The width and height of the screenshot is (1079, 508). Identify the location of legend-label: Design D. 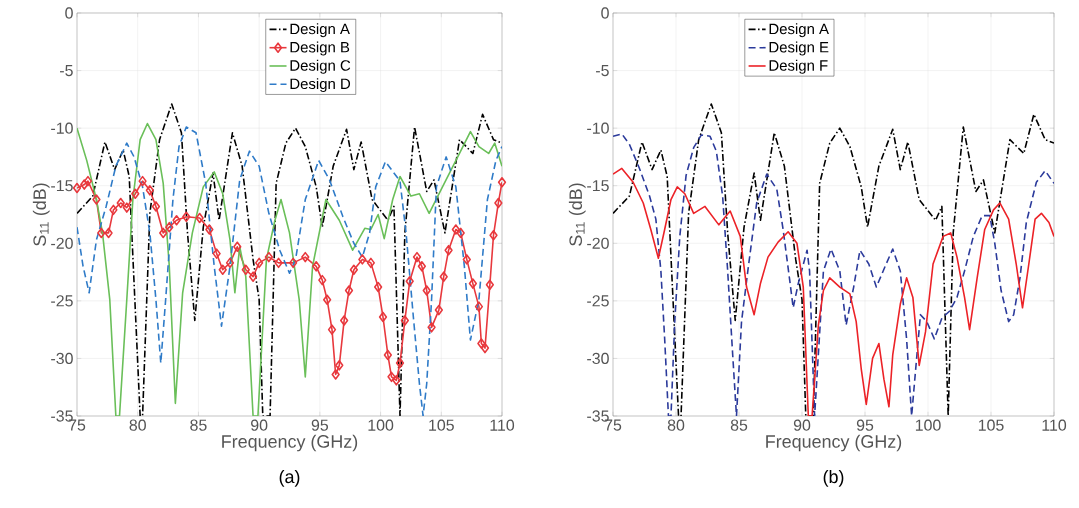
(320, 85).